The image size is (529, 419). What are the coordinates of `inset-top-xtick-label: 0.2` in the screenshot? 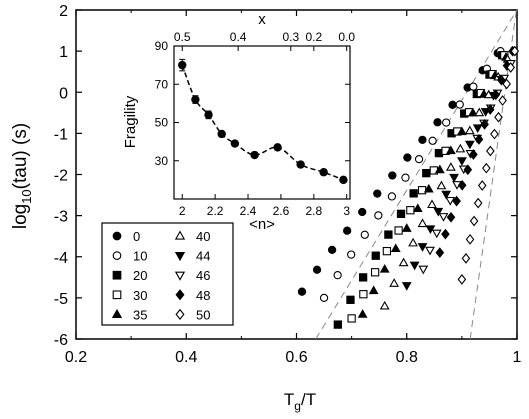 It's located at (313, 37).